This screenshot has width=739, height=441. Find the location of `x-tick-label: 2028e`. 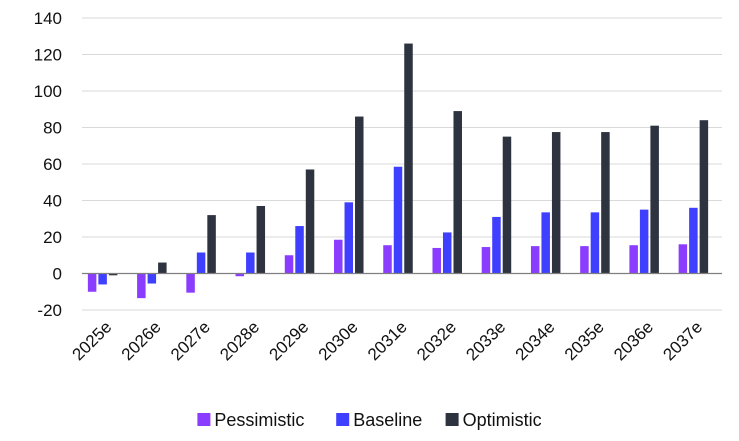

x-tick-label: 2028e is located at coordinates (239, 340).